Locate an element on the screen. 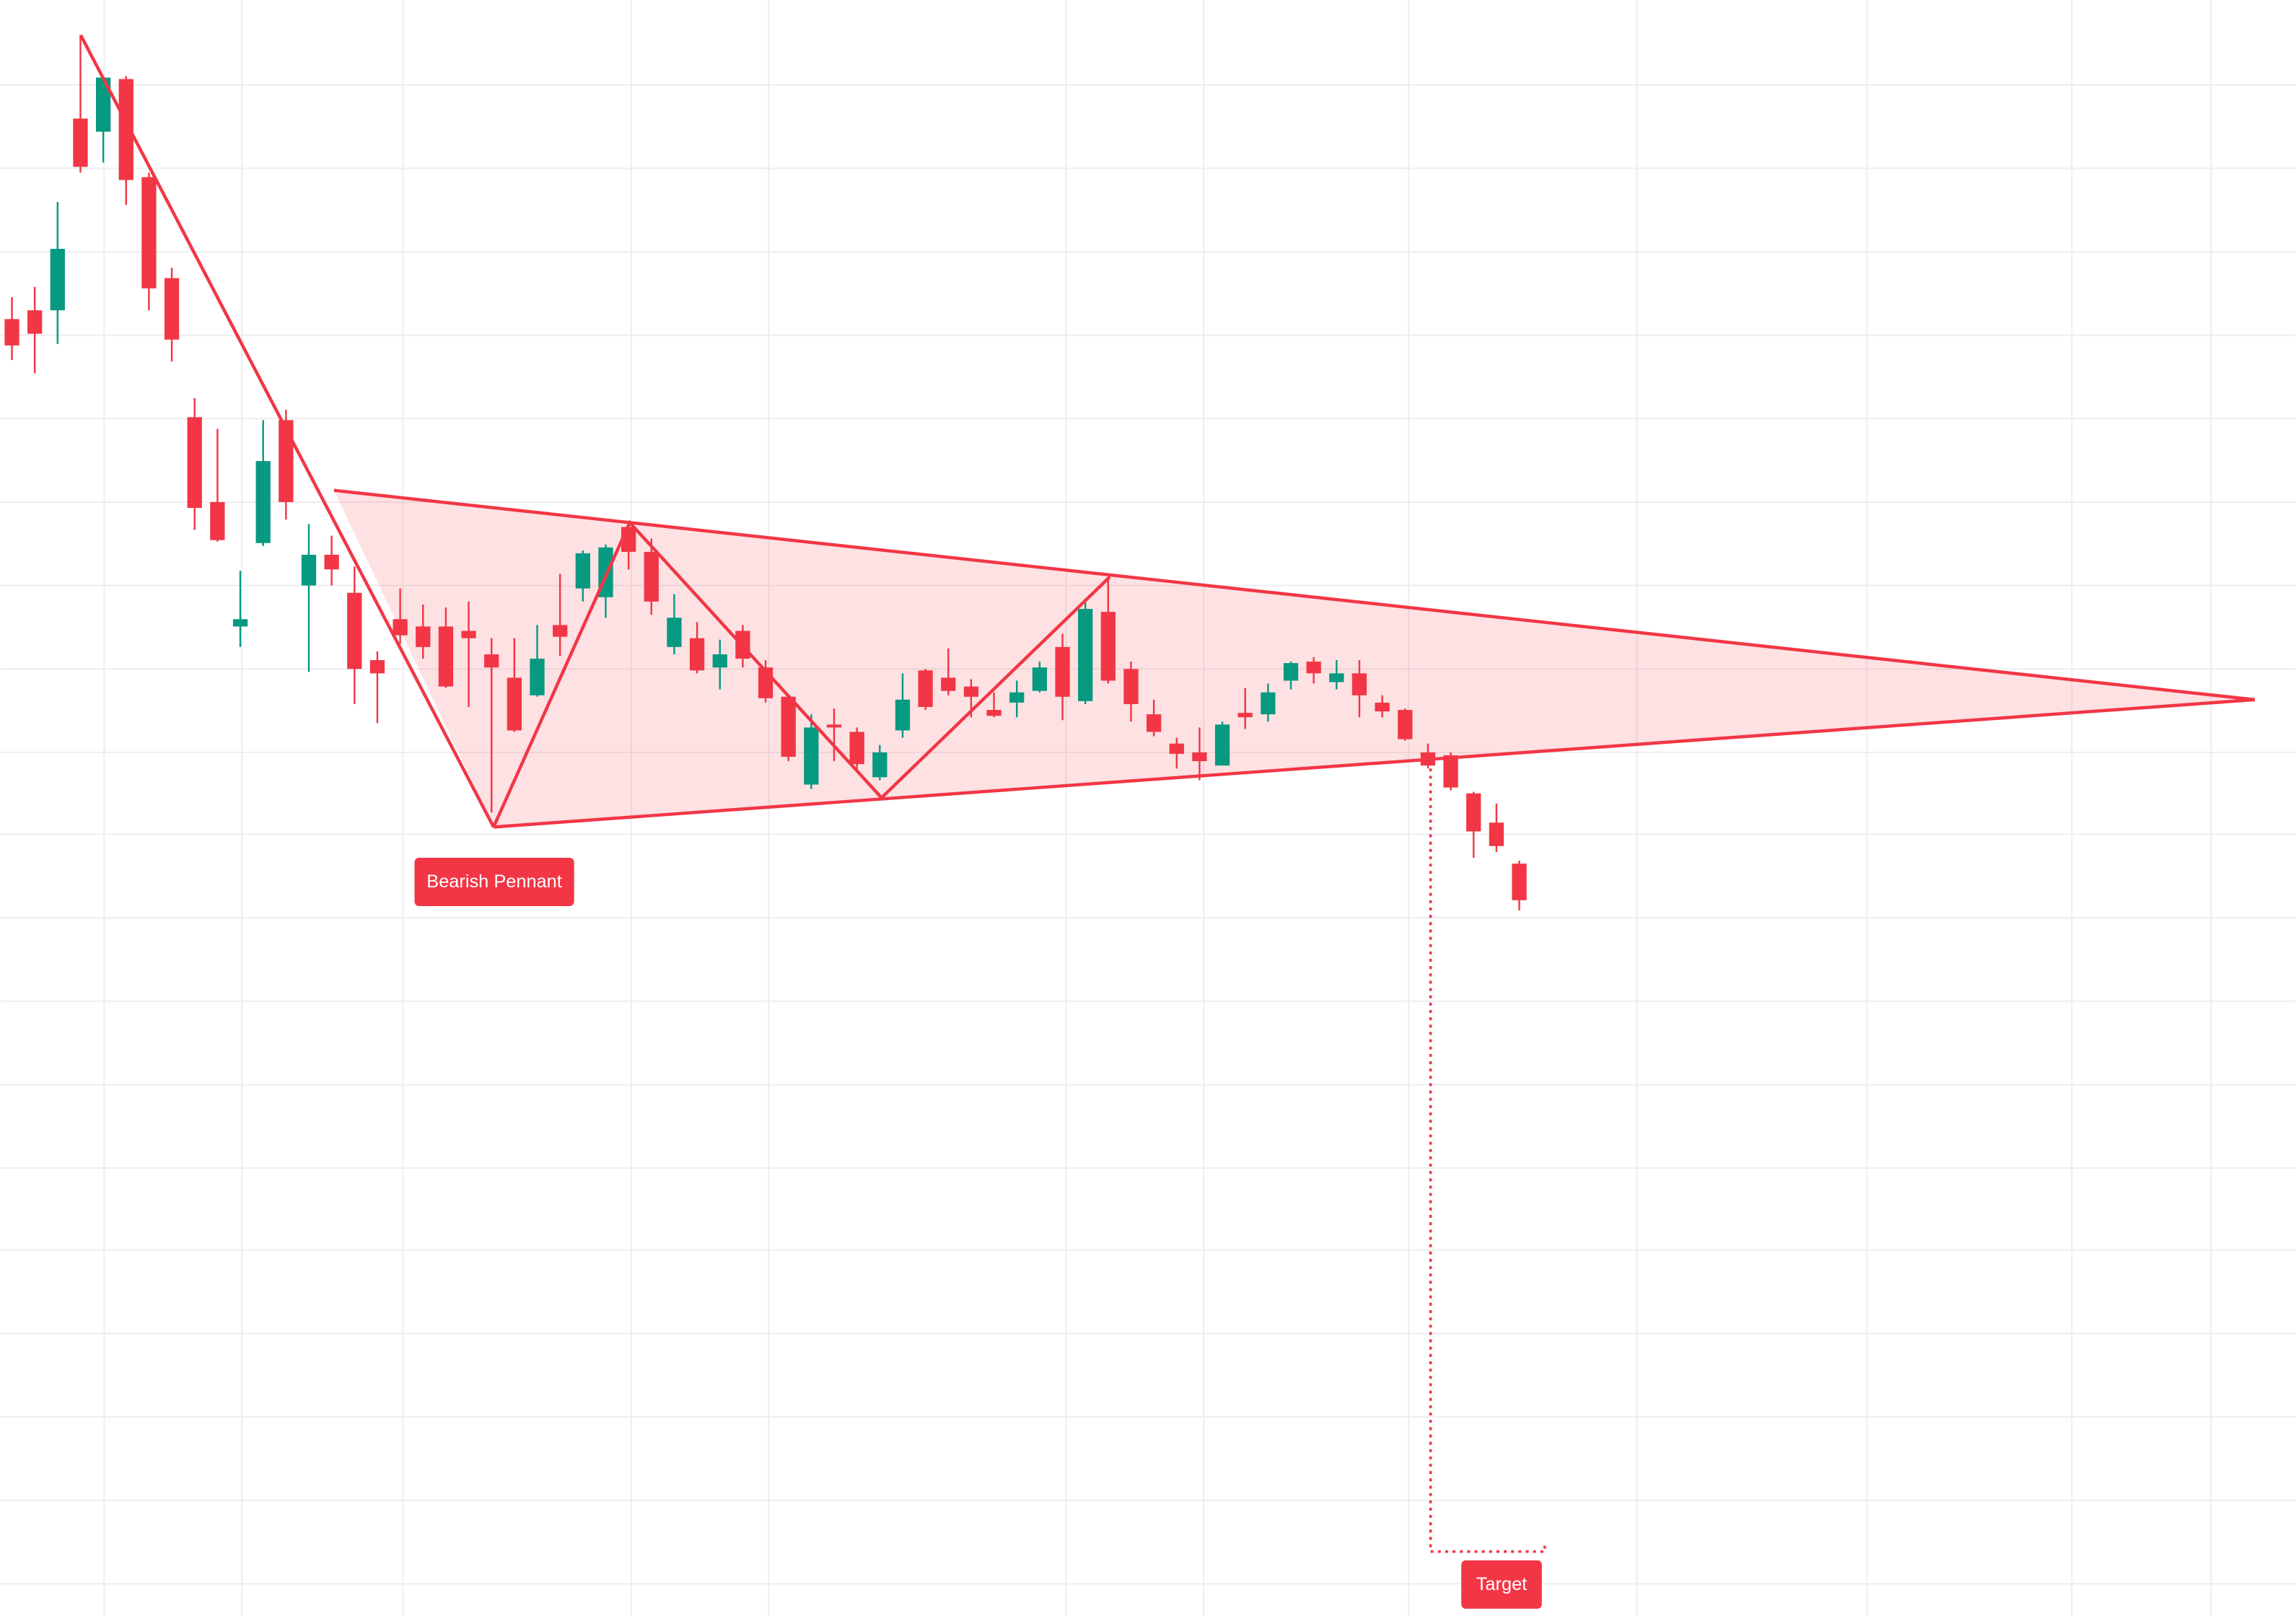  target-label: Target is located at coordinates (1501, 1584).